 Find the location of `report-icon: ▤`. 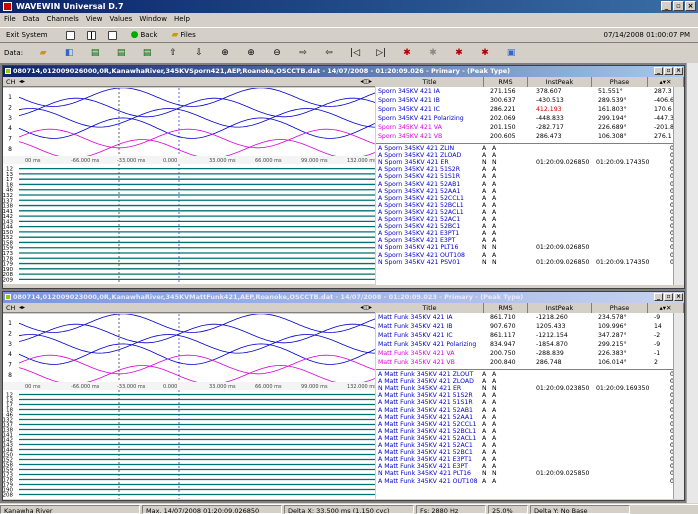

report-icon: ▤ is located at coordinates (121, 53).